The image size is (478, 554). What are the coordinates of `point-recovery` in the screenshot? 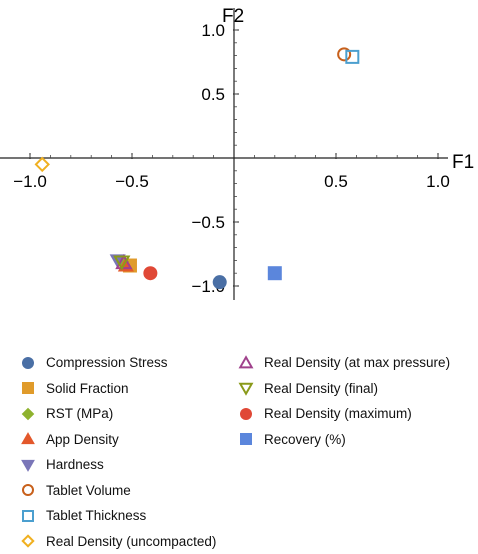 It's located at (275, 273).